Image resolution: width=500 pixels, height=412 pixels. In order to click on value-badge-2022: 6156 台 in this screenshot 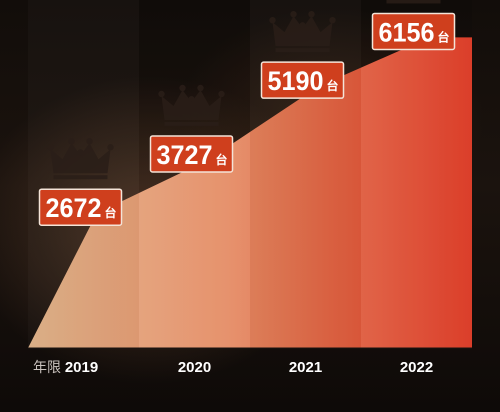, I will do `click(413, 31)`.